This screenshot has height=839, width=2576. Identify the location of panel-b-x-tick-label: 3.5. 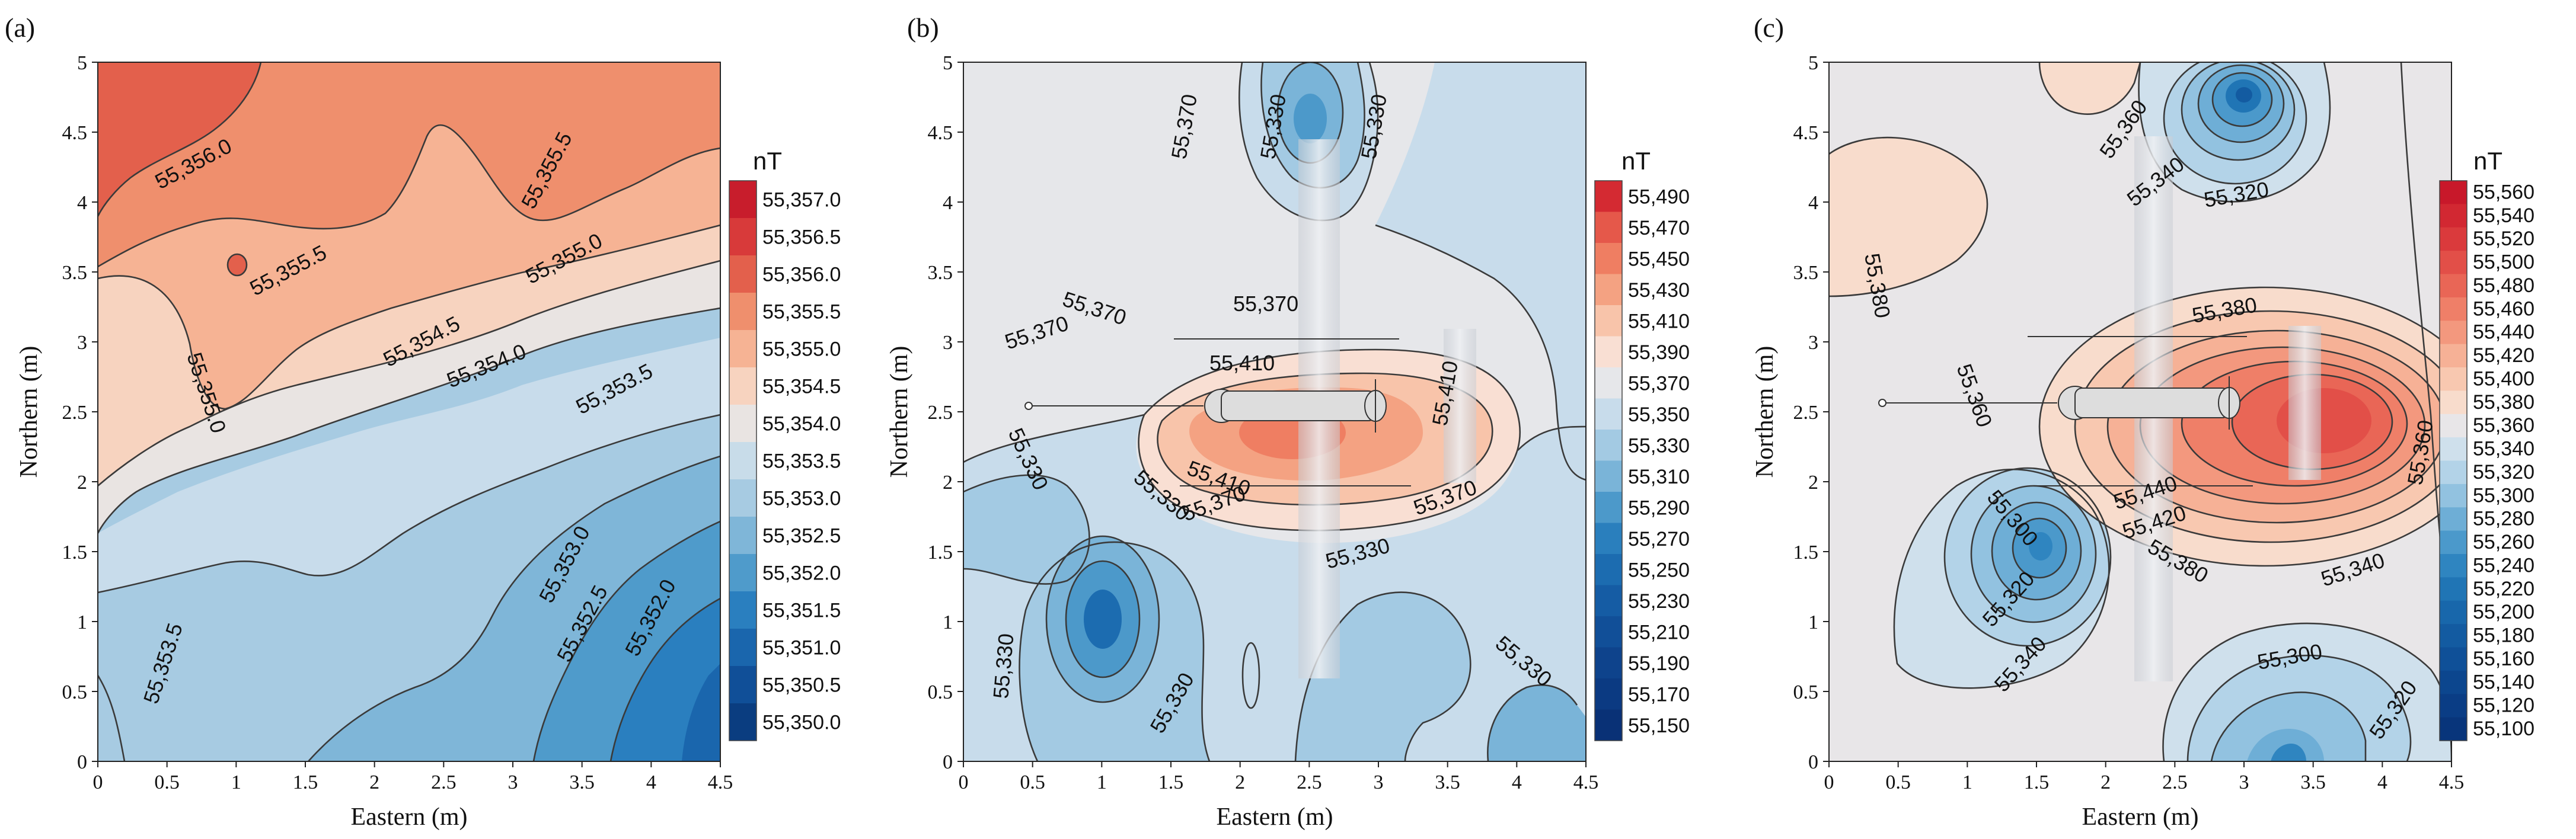
(1447, 782).